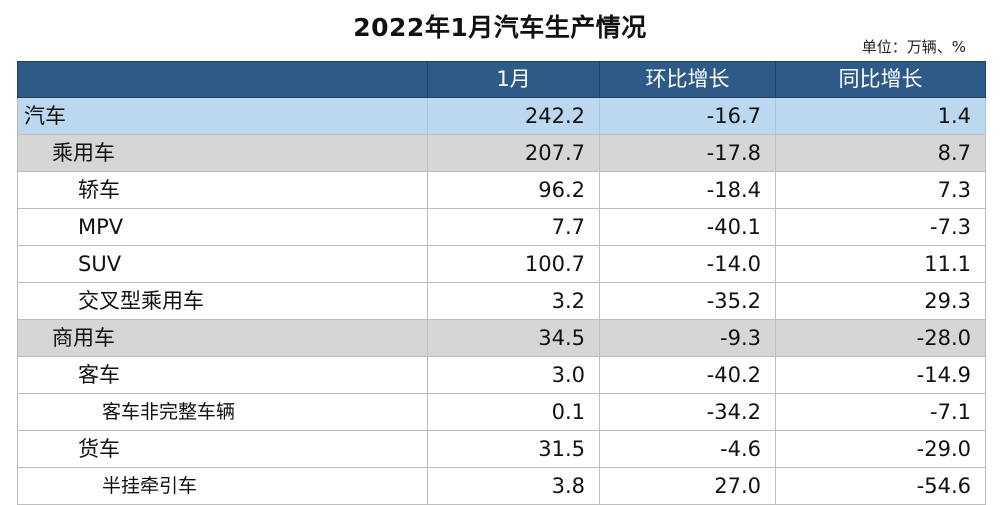 This screenshot has width=1000, height=505. I want to click on table-row: 客车 3.0 -40.2 -14.9, so click(501, 375).